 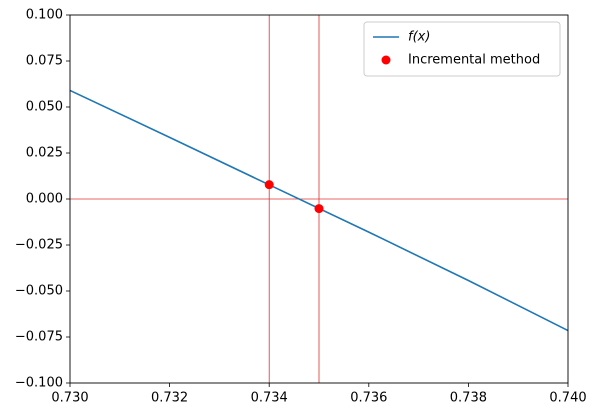 What do you see at coordinates (269, 398) in the screenshot?
I see `x-tick-label: 0.734` at bounding box center [269, 398].